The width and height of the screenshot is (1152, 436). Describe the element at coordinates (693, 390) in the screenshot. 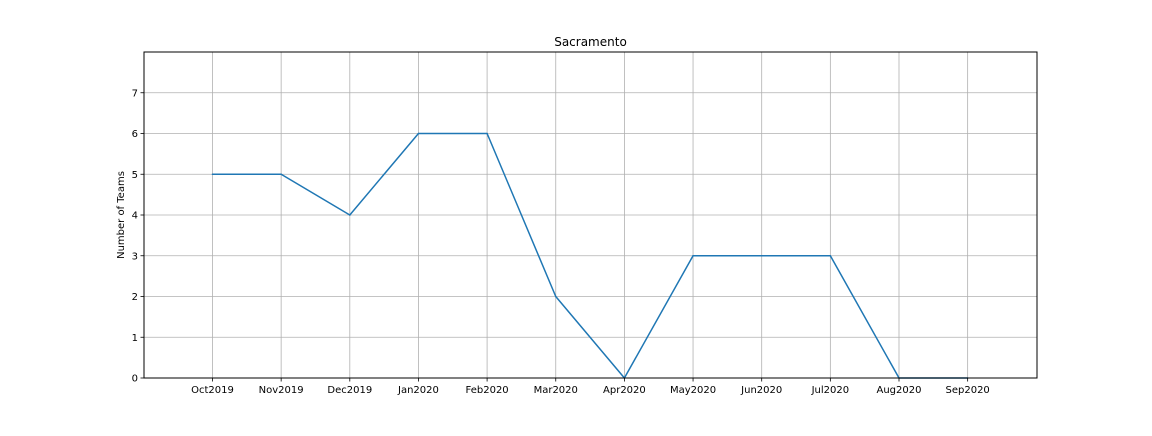

I see `x-tick-label: May2020` at that location.